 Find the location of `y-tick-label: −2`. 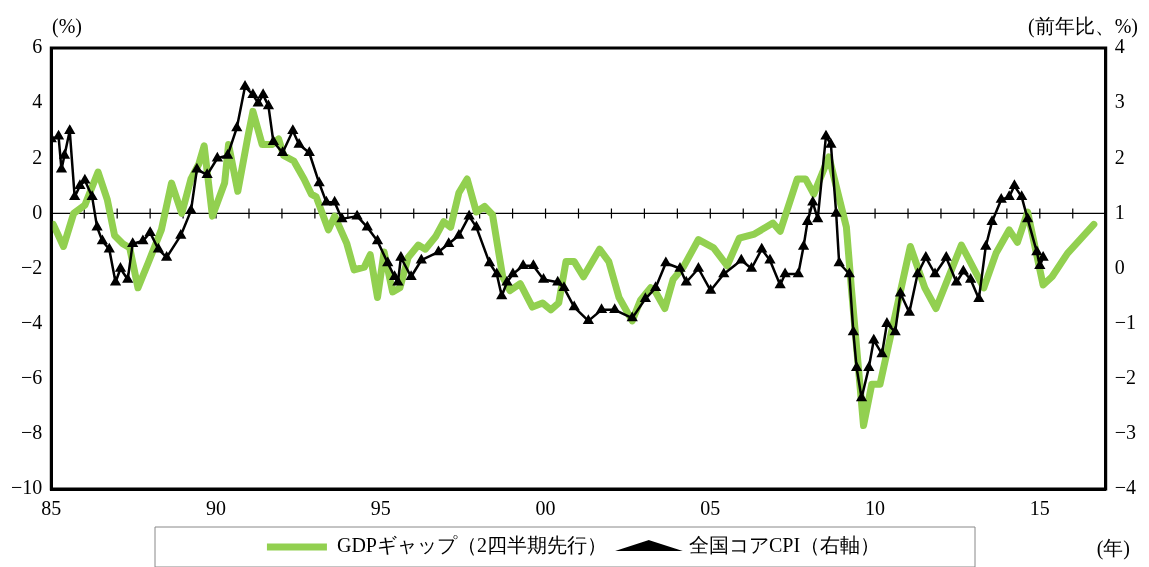

y-tick-label: −2 is located at coordinates (32, 266).